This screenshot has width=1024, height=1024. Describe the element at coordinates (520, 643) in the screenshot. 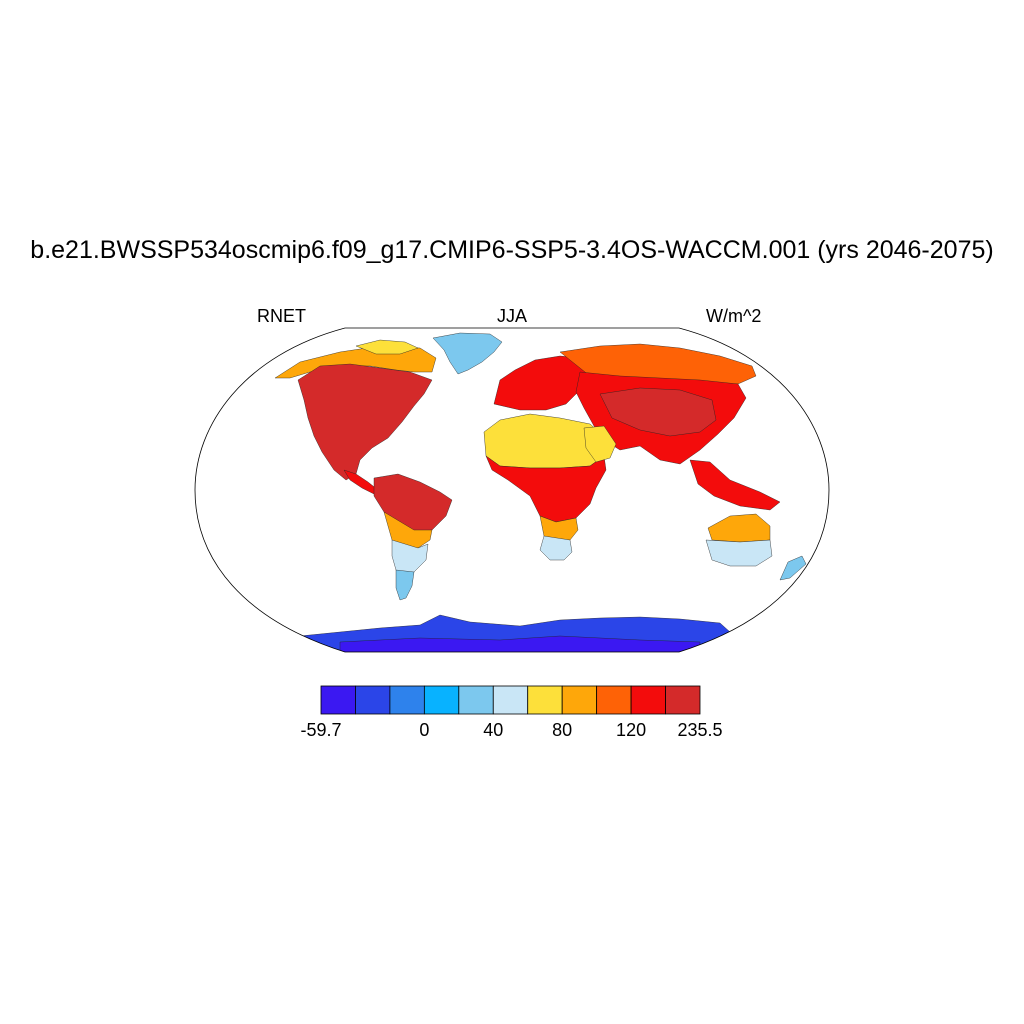

I see `antarctica-interior` at that location.